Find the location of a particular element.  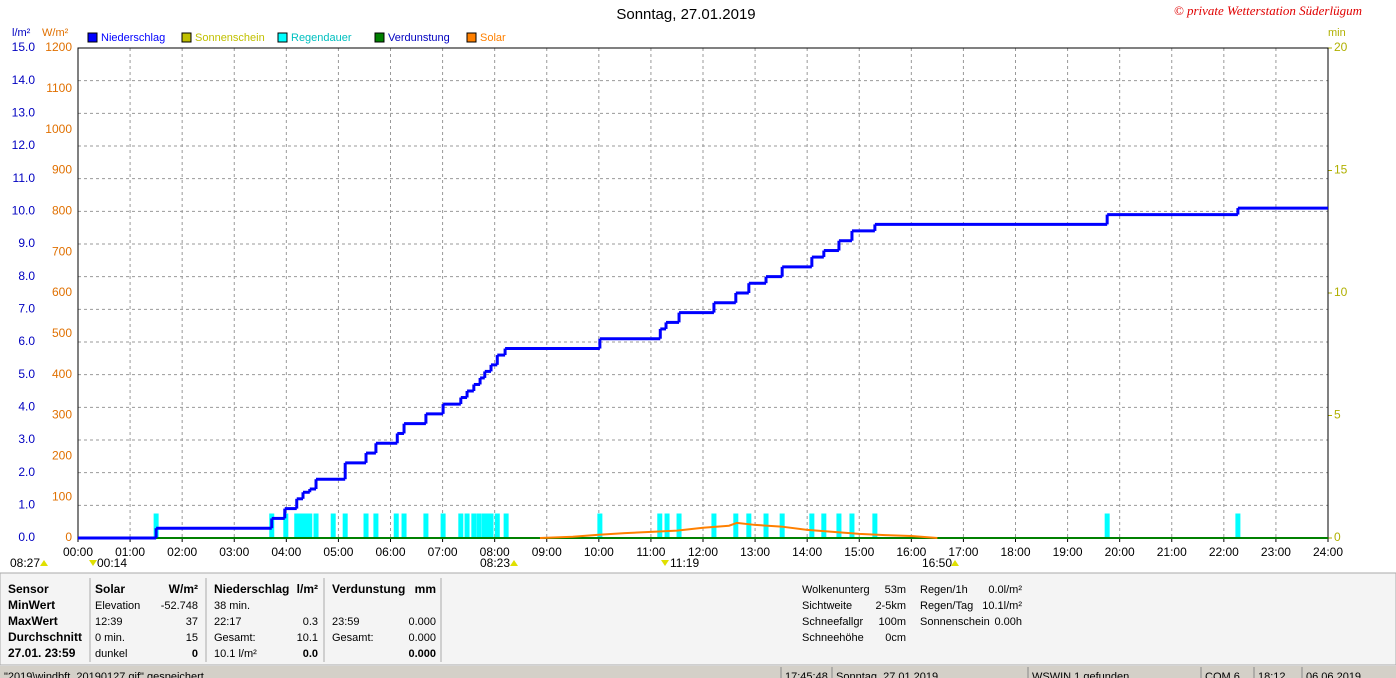

legend-label: Regendauer is located at coordinates (321, 38).